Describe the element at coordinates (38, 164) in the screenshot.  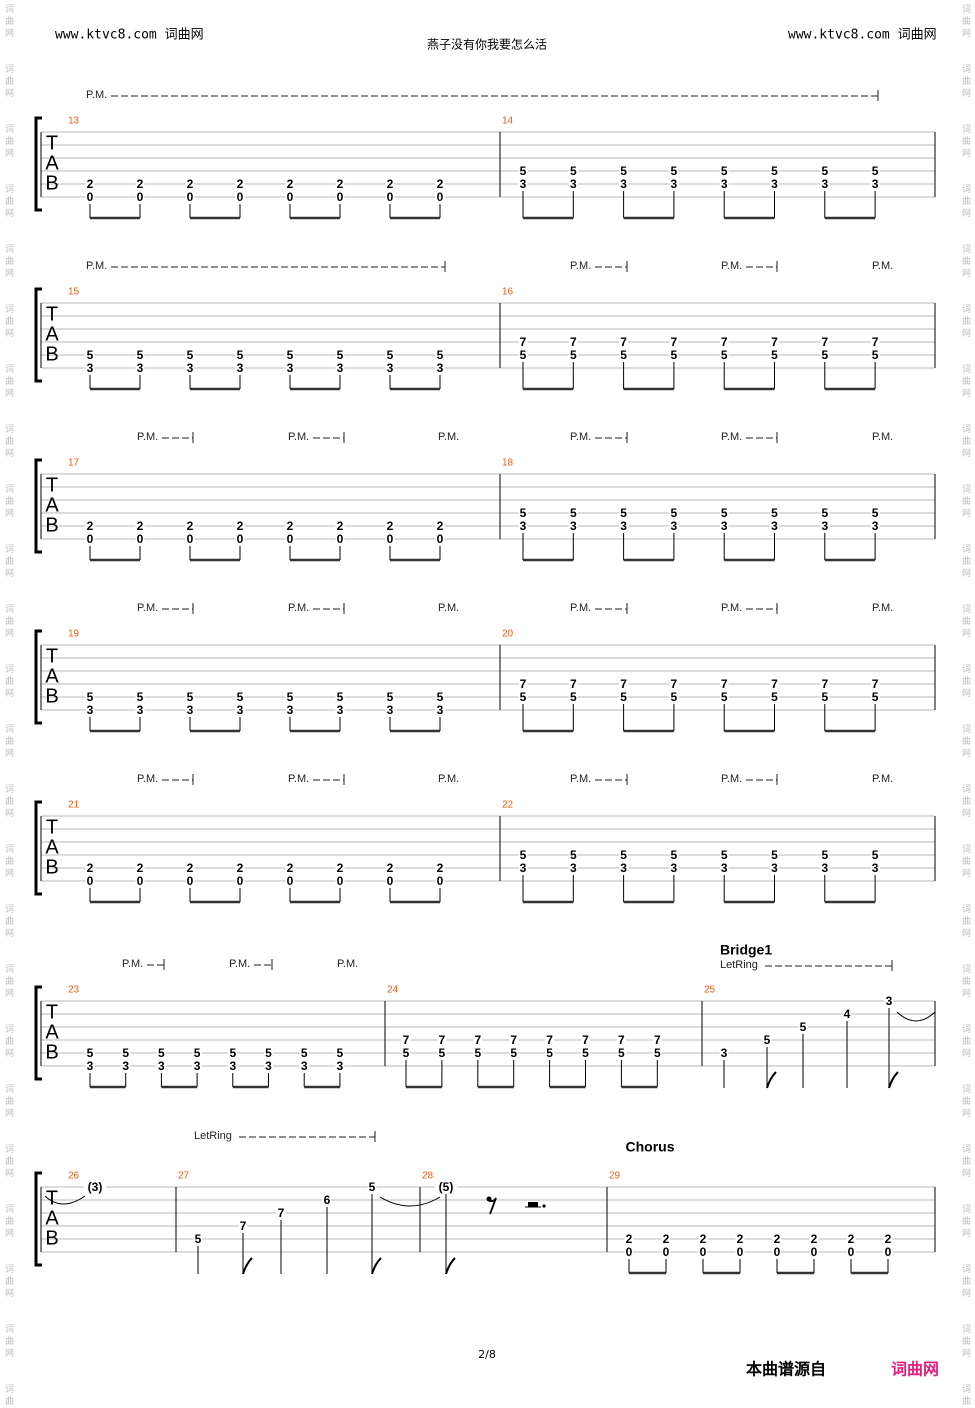
I see `system-bracket` at that location.